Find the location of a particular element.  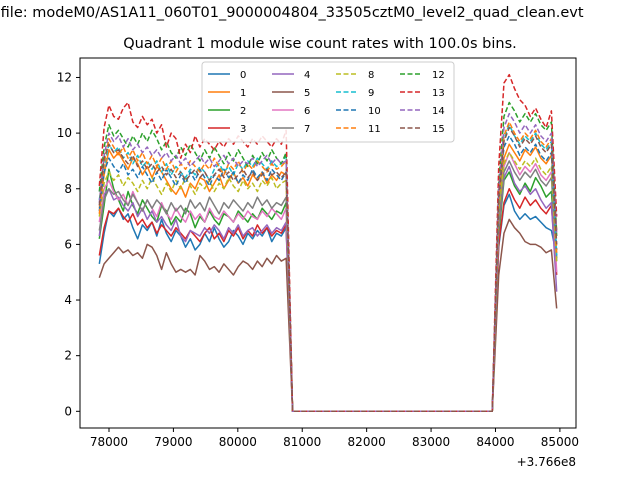

y-tick-label: 4 is located at coordinates (68, 300).